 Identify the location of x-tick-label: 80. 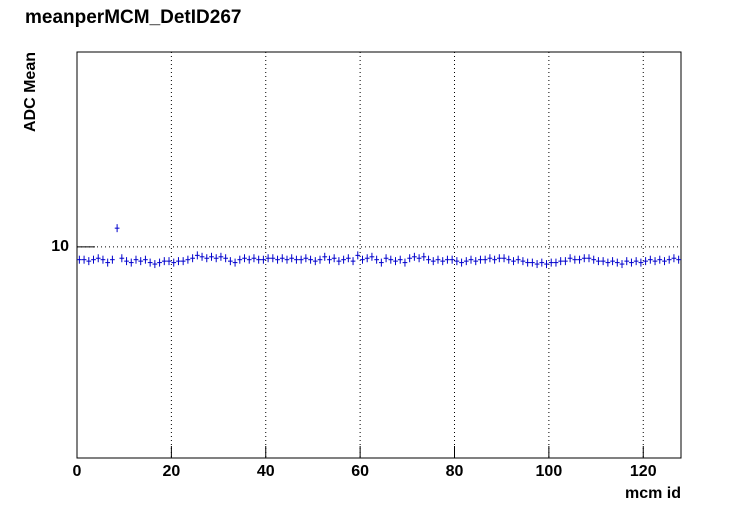
(455, 471).